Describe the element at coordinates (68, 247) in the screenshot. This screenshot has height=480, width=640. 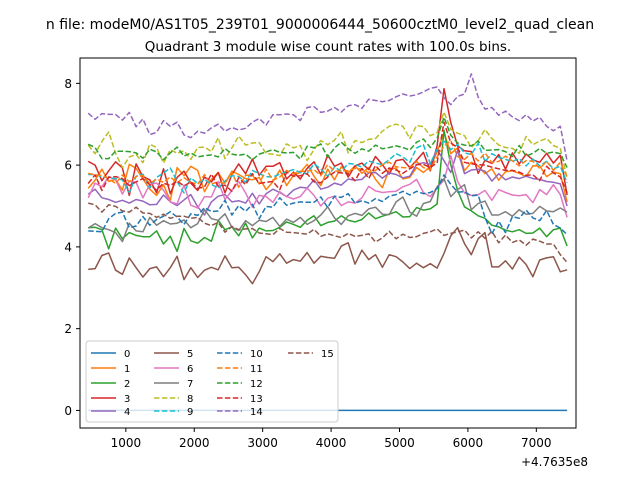
I see `y-tick-label: 4` at that location.